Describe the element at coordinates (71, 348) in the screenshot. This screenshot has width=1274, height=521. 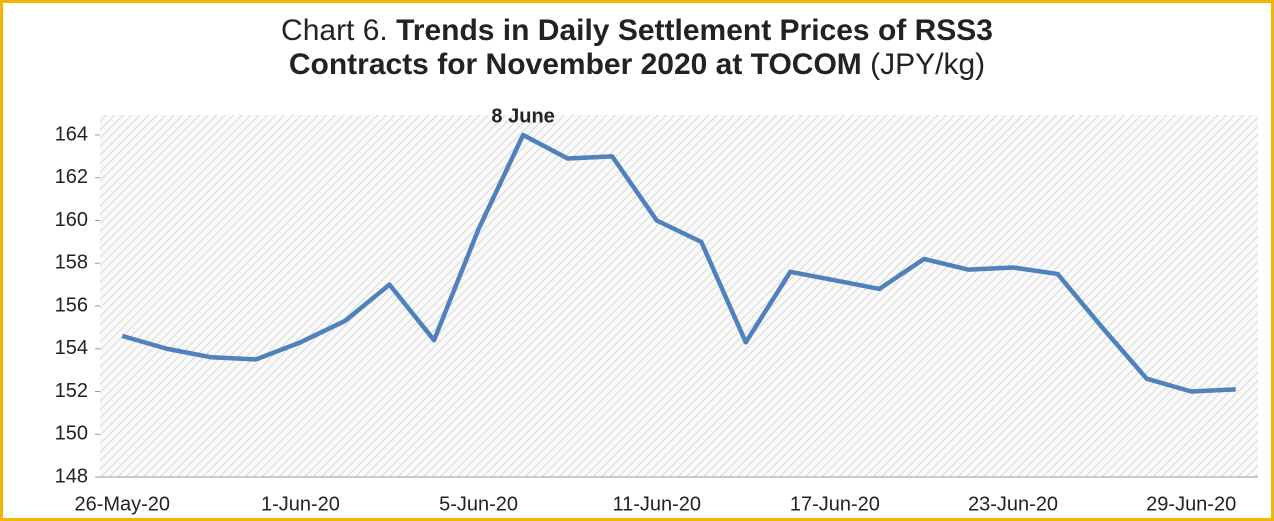
I see `y-tick-label: 154` at that location.